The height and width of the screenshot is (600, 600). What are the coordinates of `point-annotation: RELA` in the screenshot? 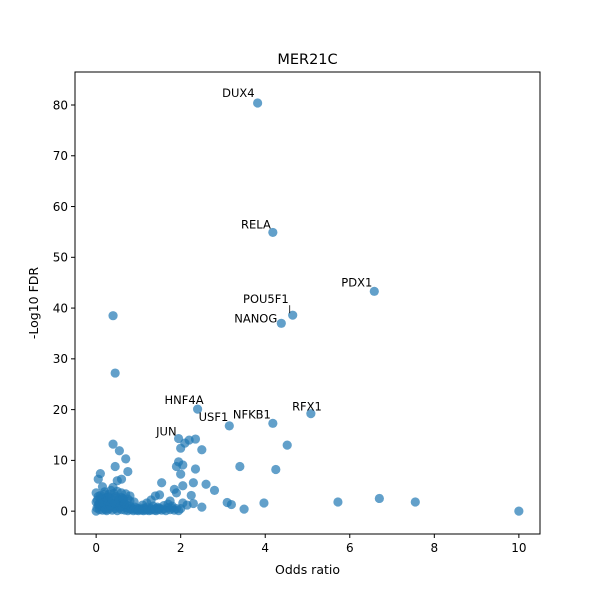 It's located at (256, 224).